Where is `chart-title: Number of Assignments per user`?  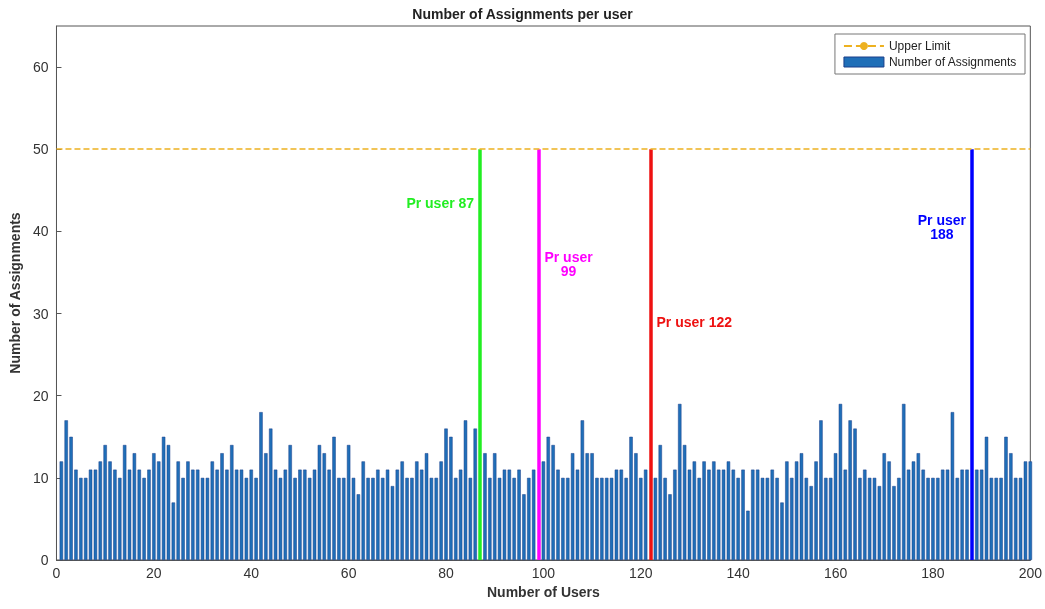 chart-title: Number of Assignments per user is located at coordinates (523, 14).